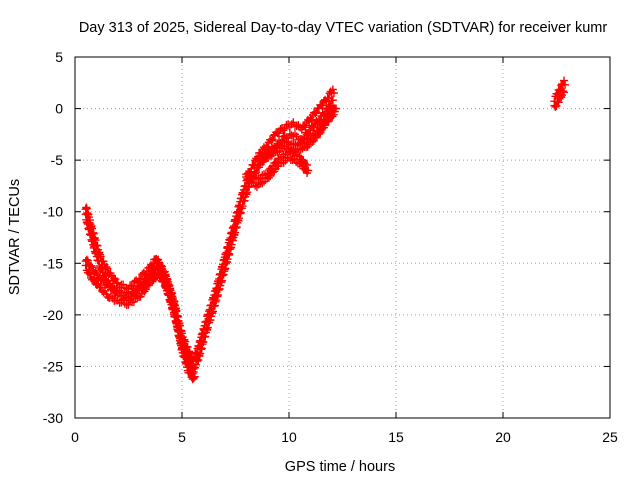 Image resolution: width=640 pixels, height=480 pixels. I want to click on y-axis-label: SDTVAR / TECUs, so click(15, 237).